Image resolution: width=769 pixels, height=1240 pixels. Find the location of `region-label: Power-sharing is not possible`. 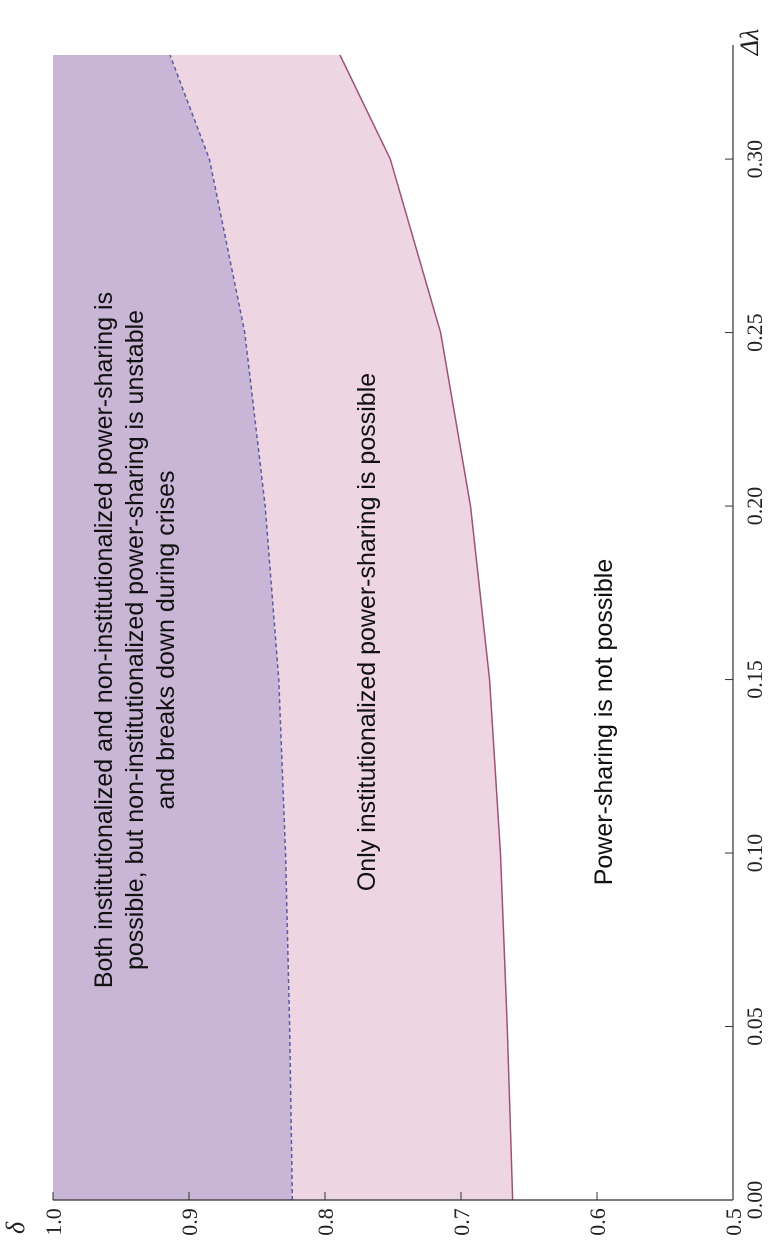

region-label: Power-sharing is not possible is located at coordinates (604, 722).